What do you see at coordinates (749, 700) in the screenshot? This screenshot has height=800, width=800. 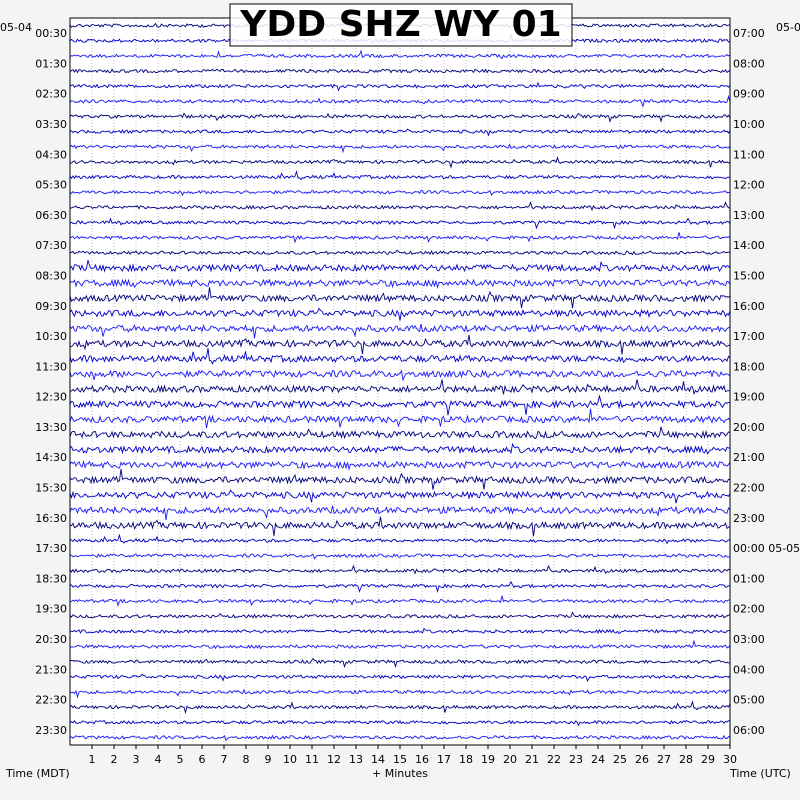 I see `right-time-label: 05:00` at bounding box center [749, 700].